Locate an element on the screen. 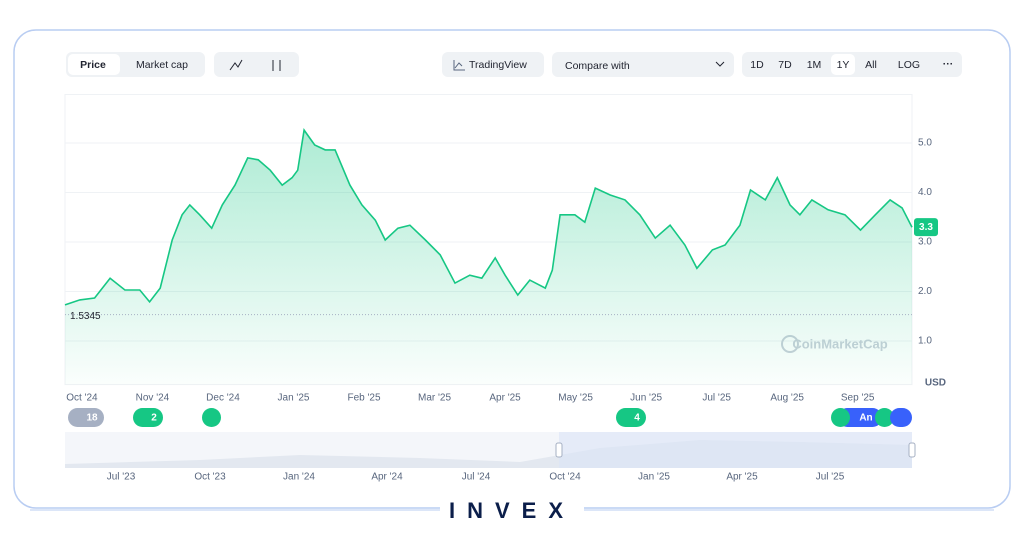  x-tick-label: Sep '25 is located at coordinates (858, 398).